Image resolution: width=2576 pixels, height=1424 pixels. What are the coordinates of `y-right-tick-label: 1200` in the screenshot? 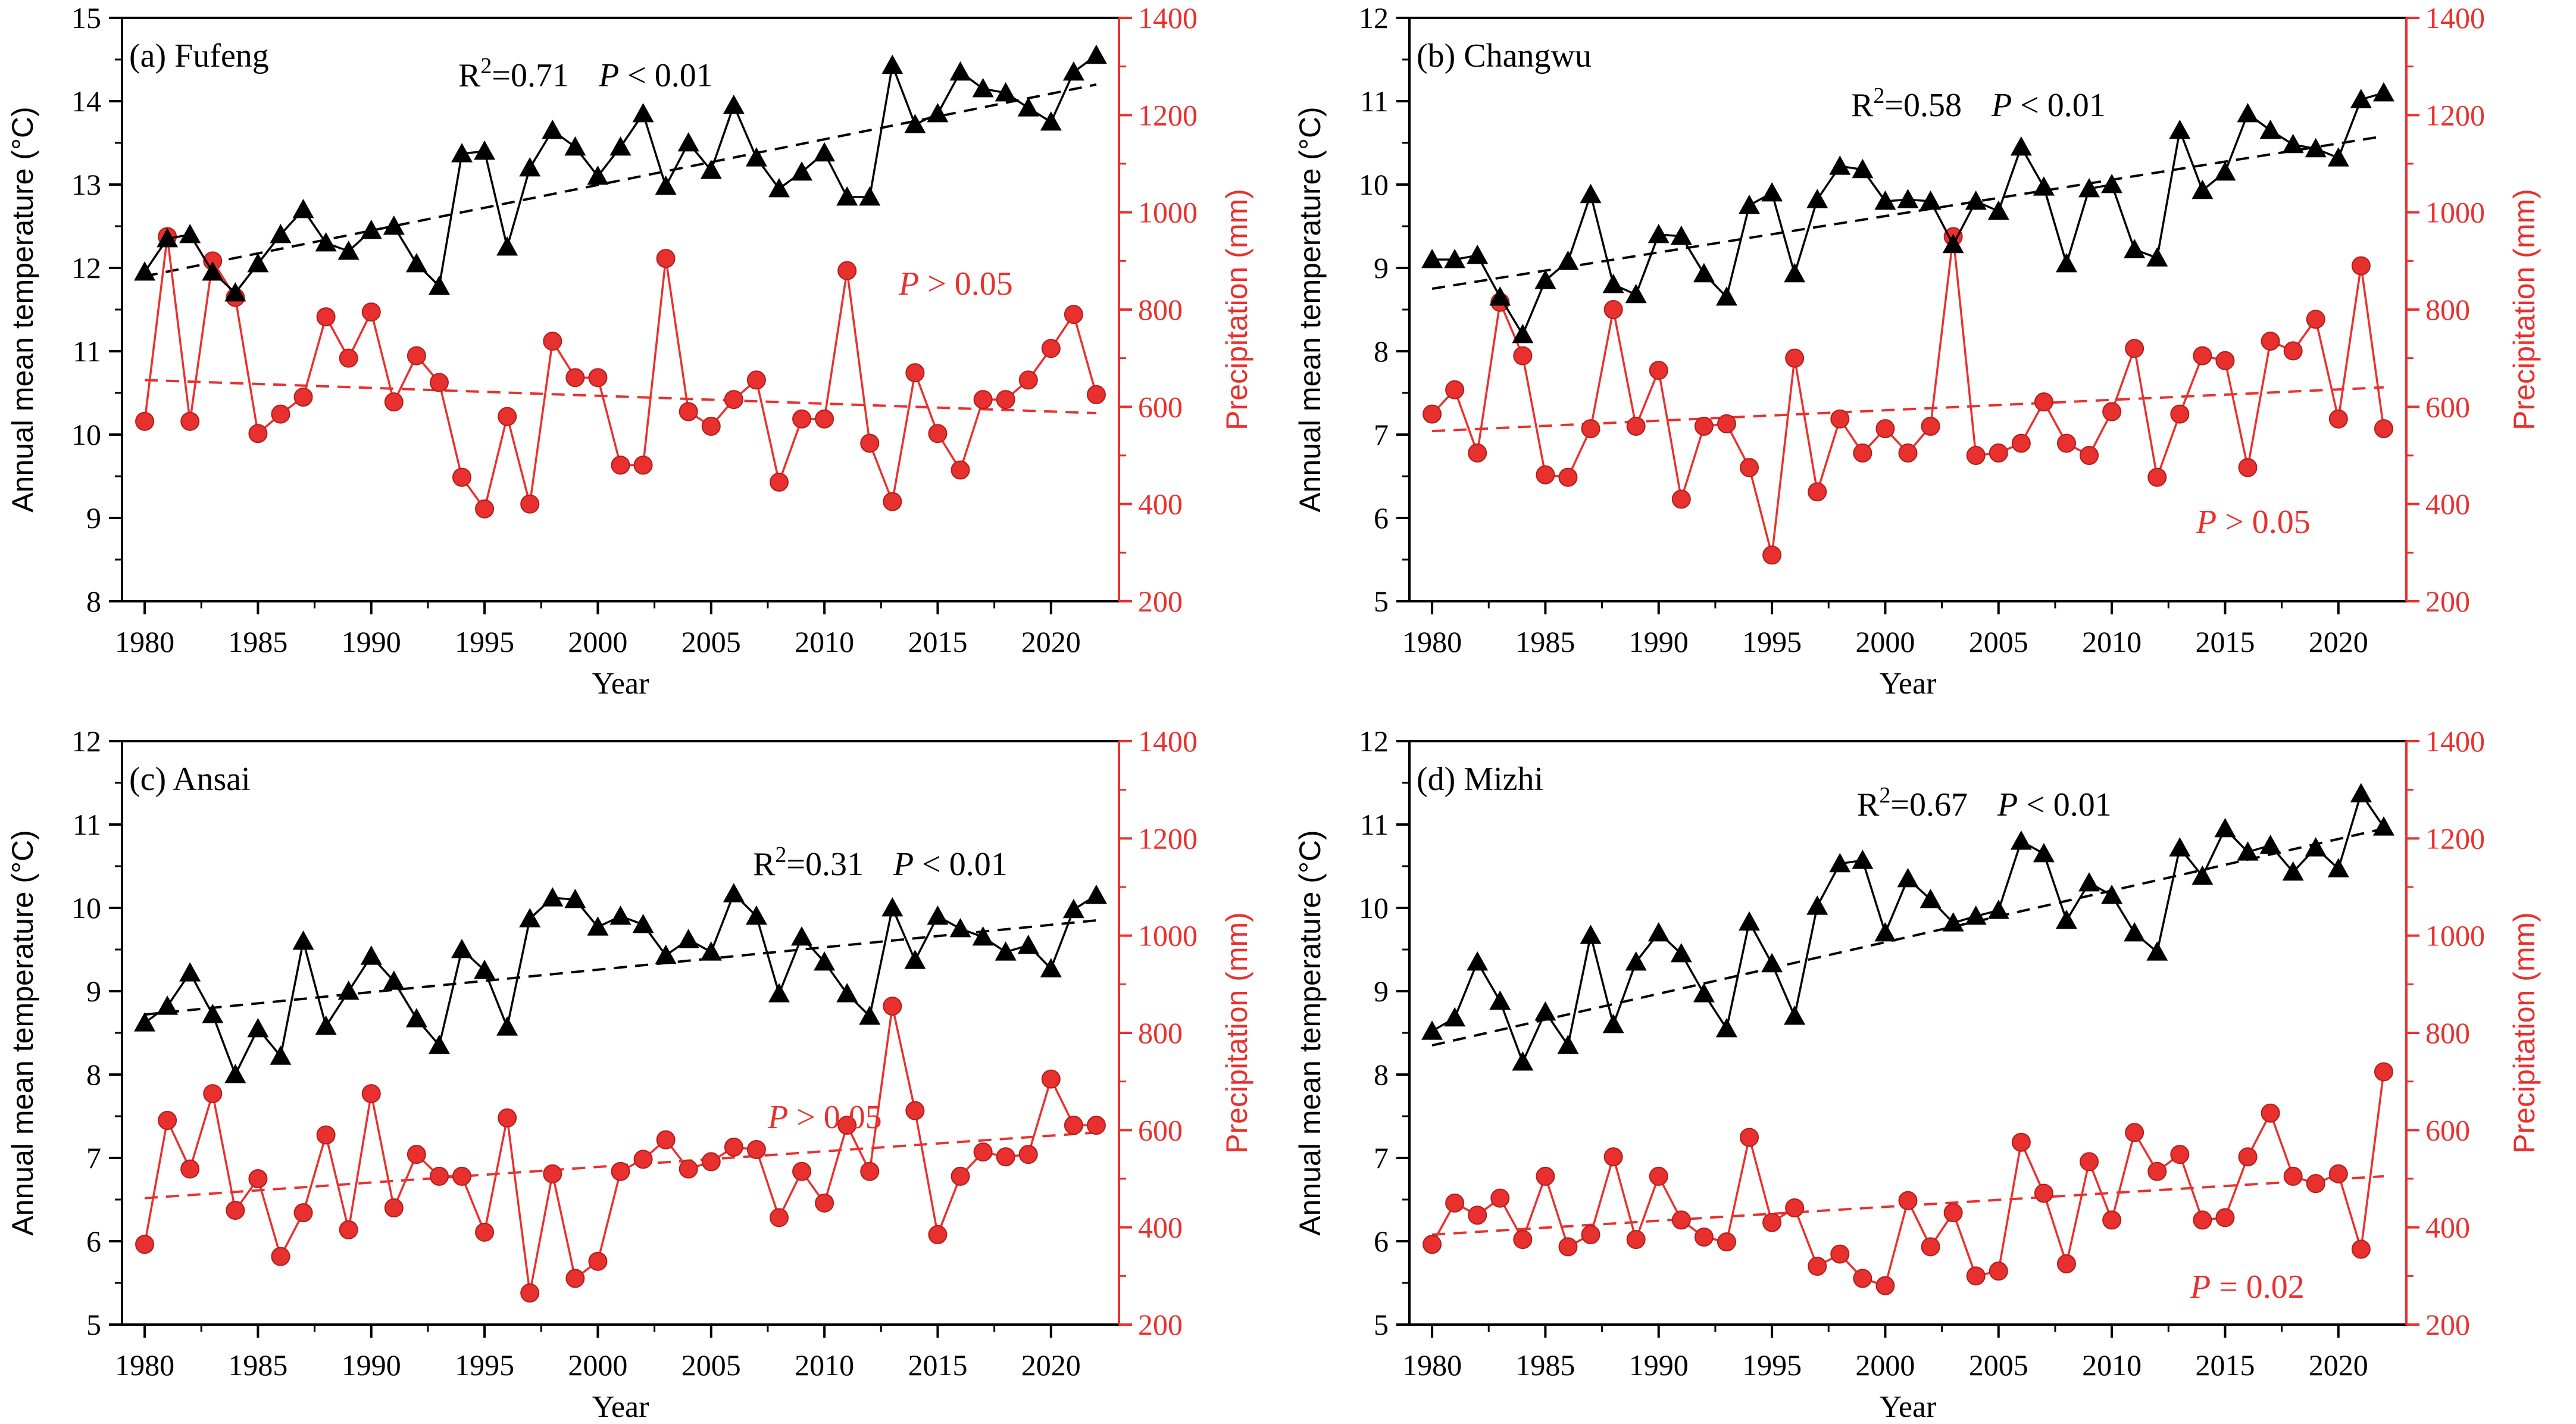 It's located at (1168, 839).